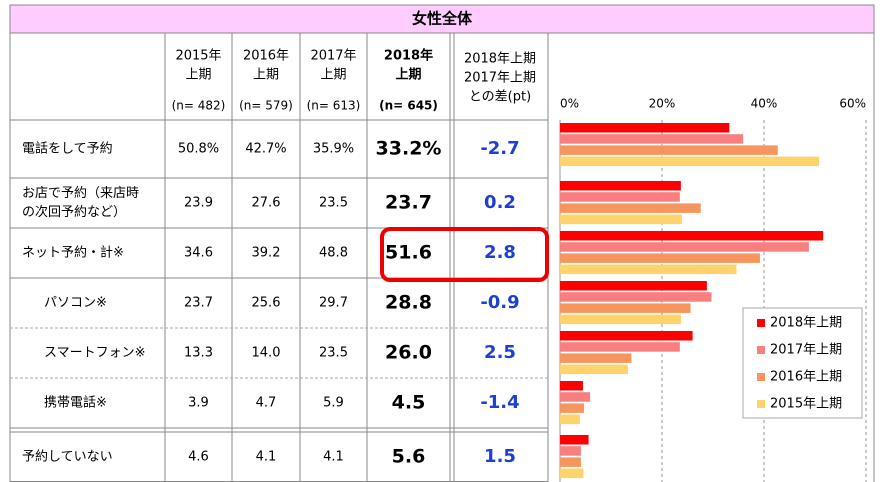  Describe the element at coordinates (409, 457) in the screenshot. I see `cell-value: 5.6` at that location.